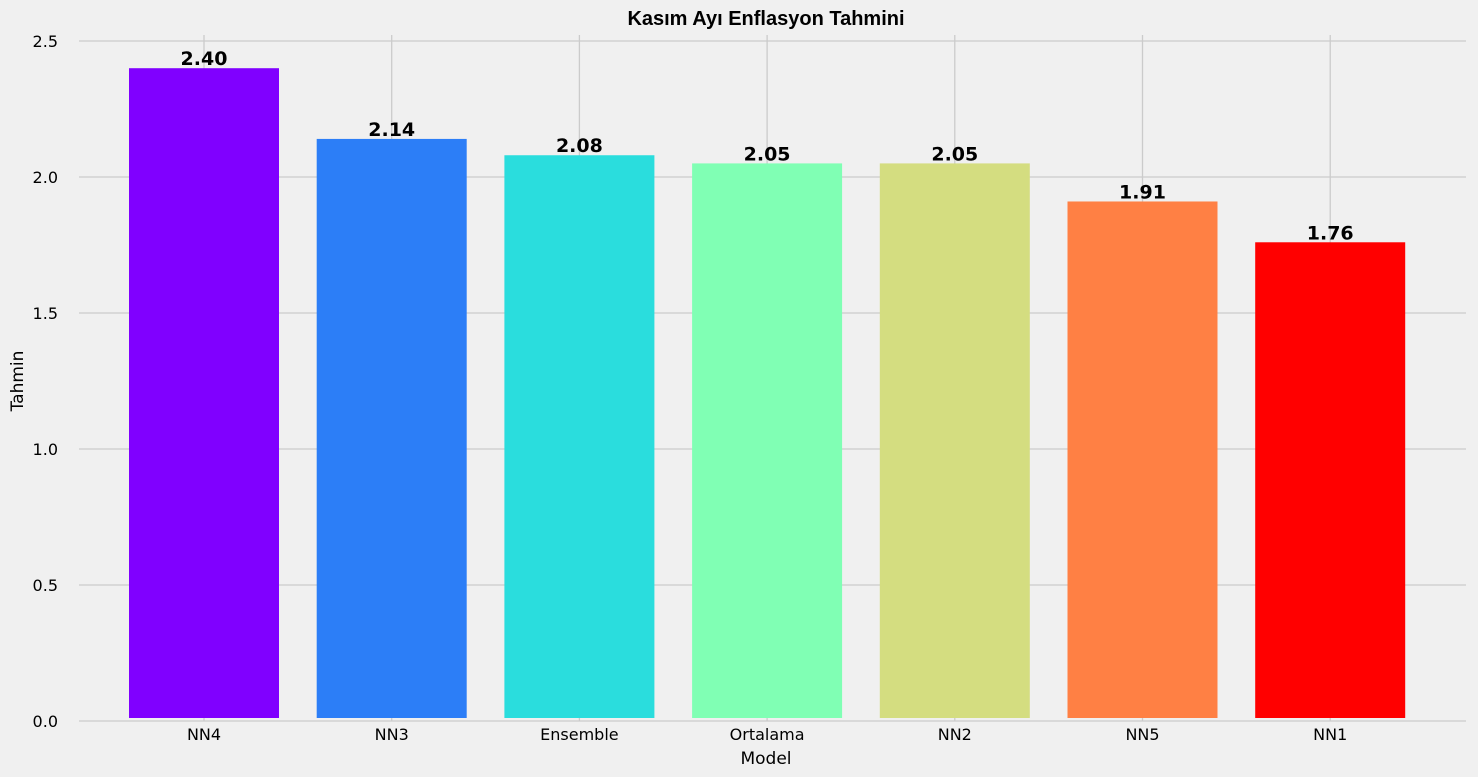 The height and width of the screenshot is (777, 1478). I want to click on y-tick-label: 1.5, so click(45, 313).